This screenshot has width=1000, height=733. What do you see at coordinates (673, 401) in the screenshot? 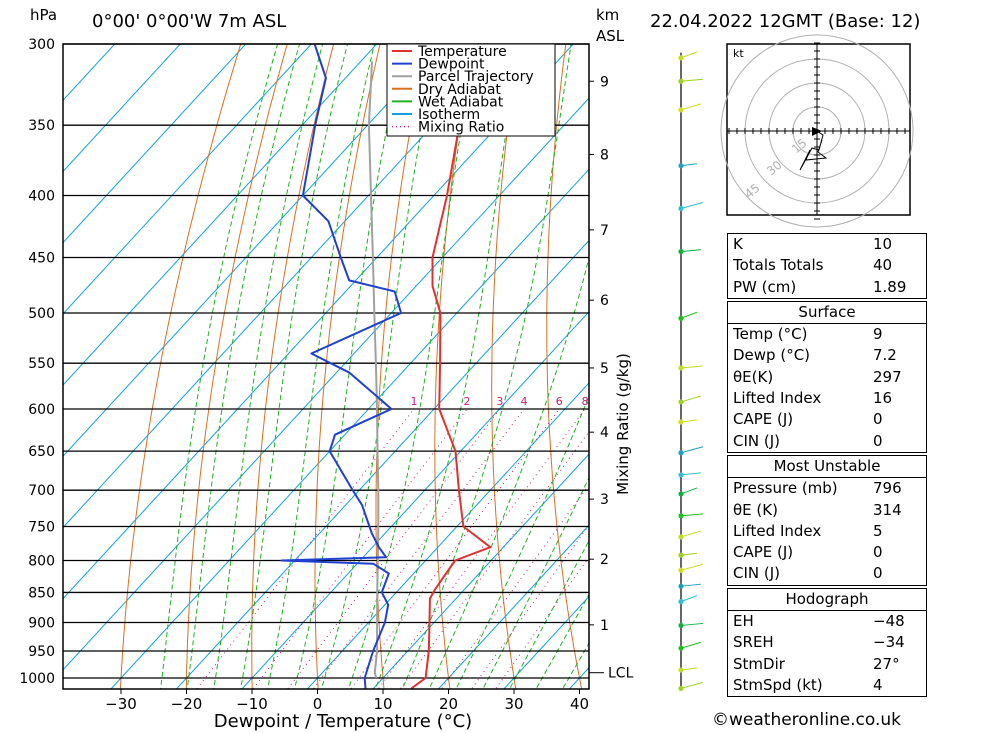
I see `mixing-ratio-label: 20` at bounding box center [673, 401].